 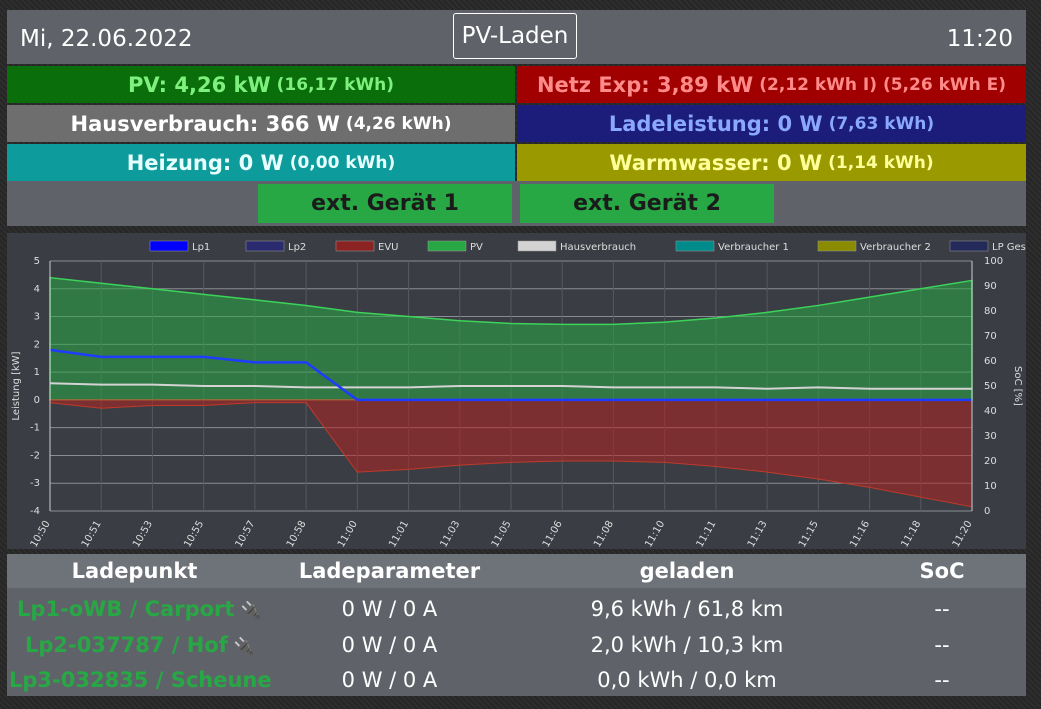 What do you see at coordinates (687, 571) in the screenshot?
I see `col-header-geladen: geladen` at bounding box center [687, 571].